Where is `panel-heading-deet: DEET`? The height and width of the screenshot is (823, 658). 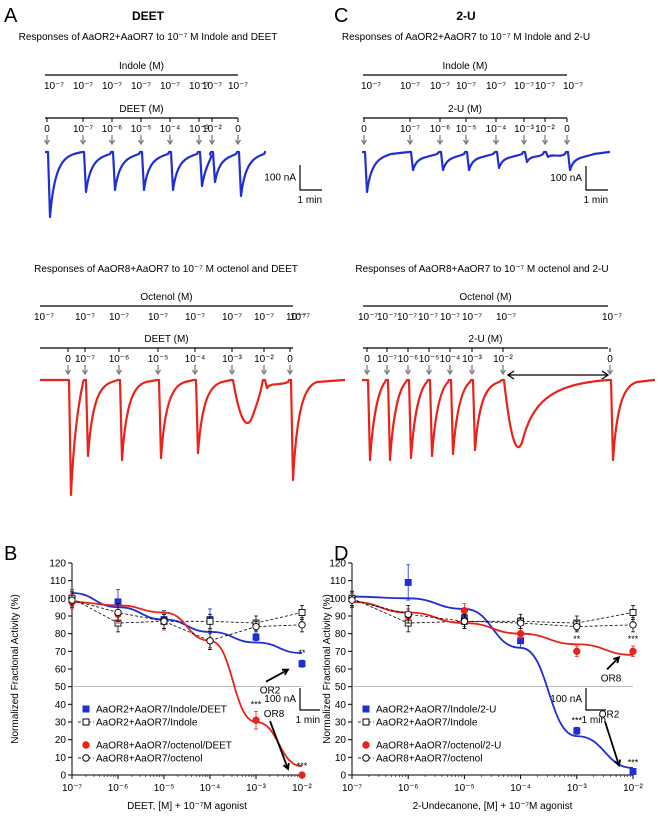 panel-heading-deet: DEET is located at coordinates (148, 16).